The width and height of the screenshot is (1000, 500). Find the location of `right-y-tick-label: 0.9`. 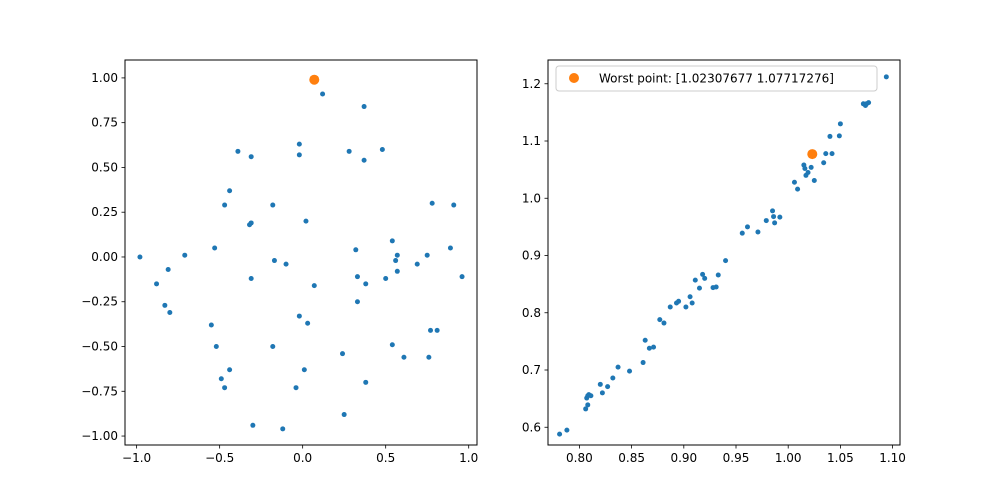

right-y-tick-label: 0.9 is located at coordinates (531, 256).